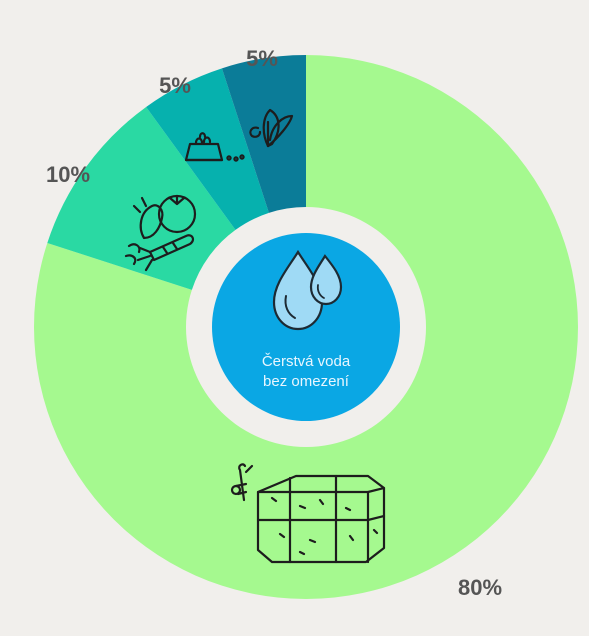 This screenshot has height=636, width=589. I want to click on center-label-line-2: bez omezení, so click(306, 381).